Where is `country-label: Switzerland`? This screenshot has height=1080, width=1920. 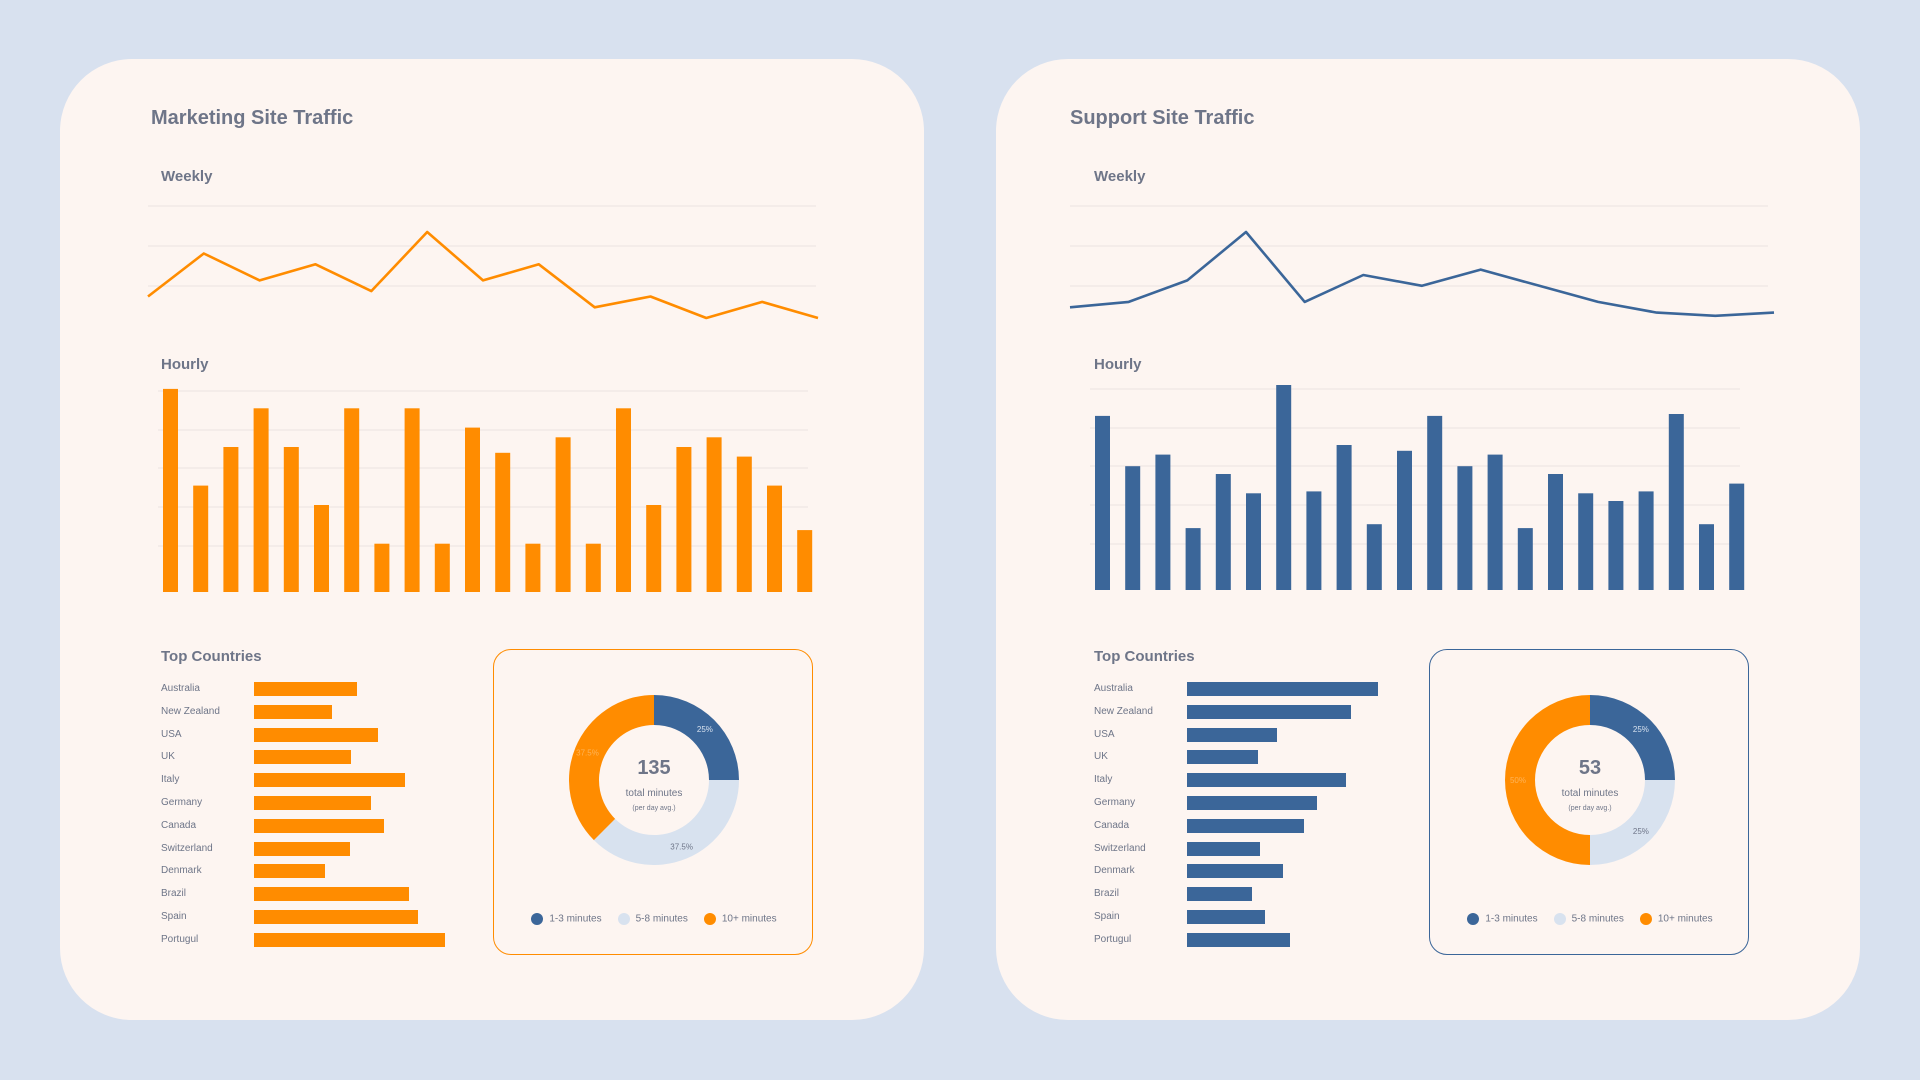 country-label: Switzerland is located at coordinates (187, 848).